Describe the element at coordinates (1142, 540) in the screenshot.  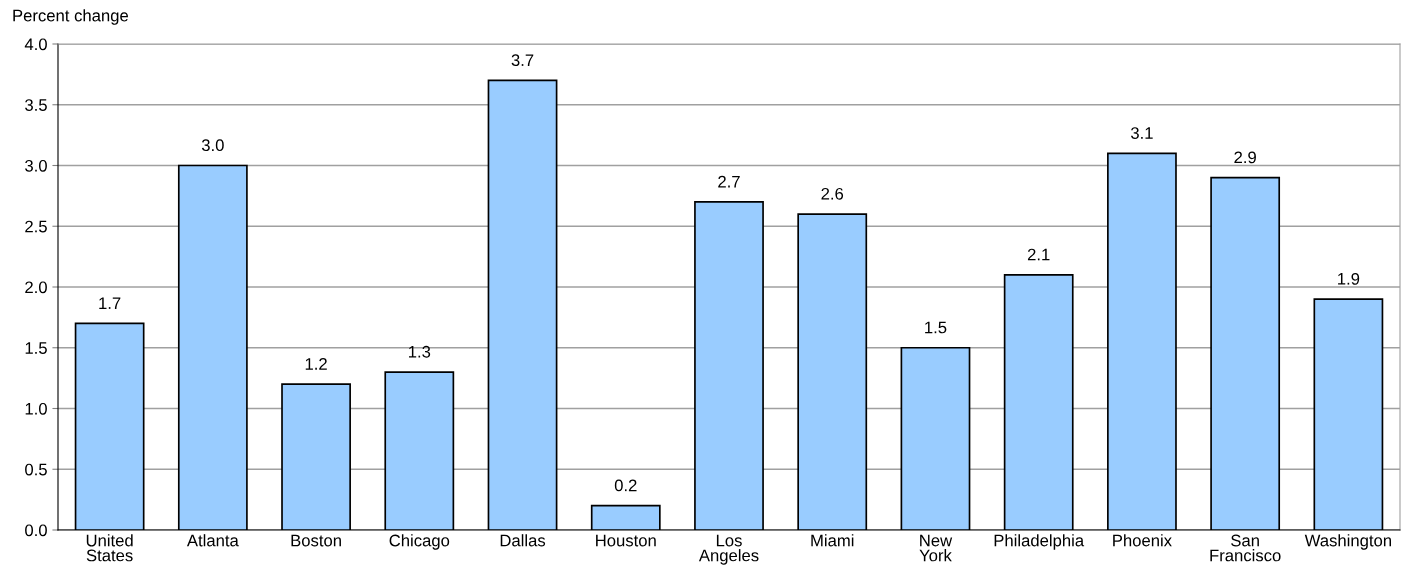
I see `x-tick-label: Phoenix` at that location.